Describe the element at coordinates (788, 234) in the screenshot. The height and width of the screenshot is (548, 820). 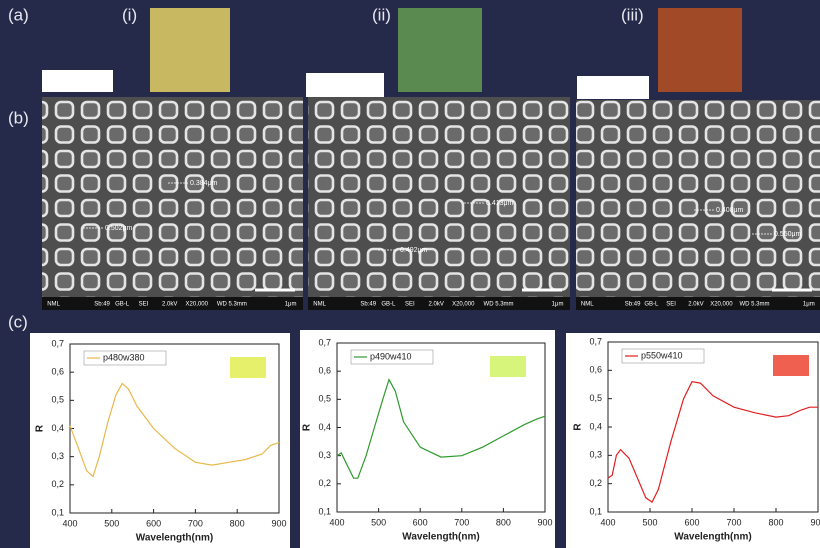
I see `measurement: 0.550μm` at that location.